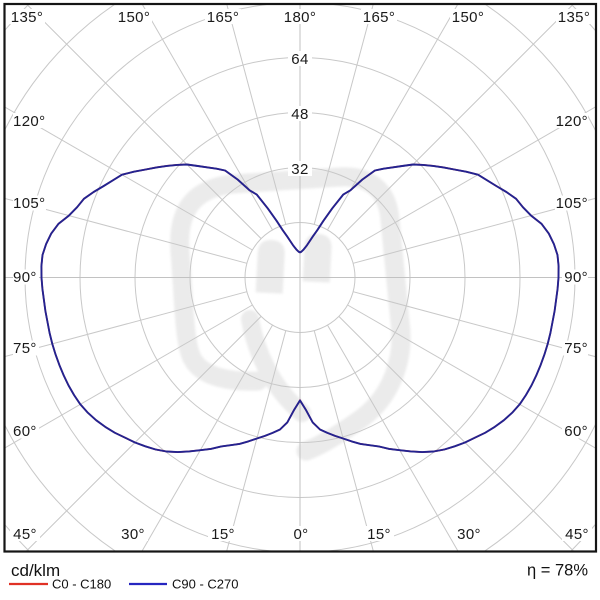 Image resolution: width=600 pixels, height=600 pixels. What do you see at coordinates (81, 584) in the screenshot?
I see `svg-text: C0 - C180` at bounding box center [81, 584].